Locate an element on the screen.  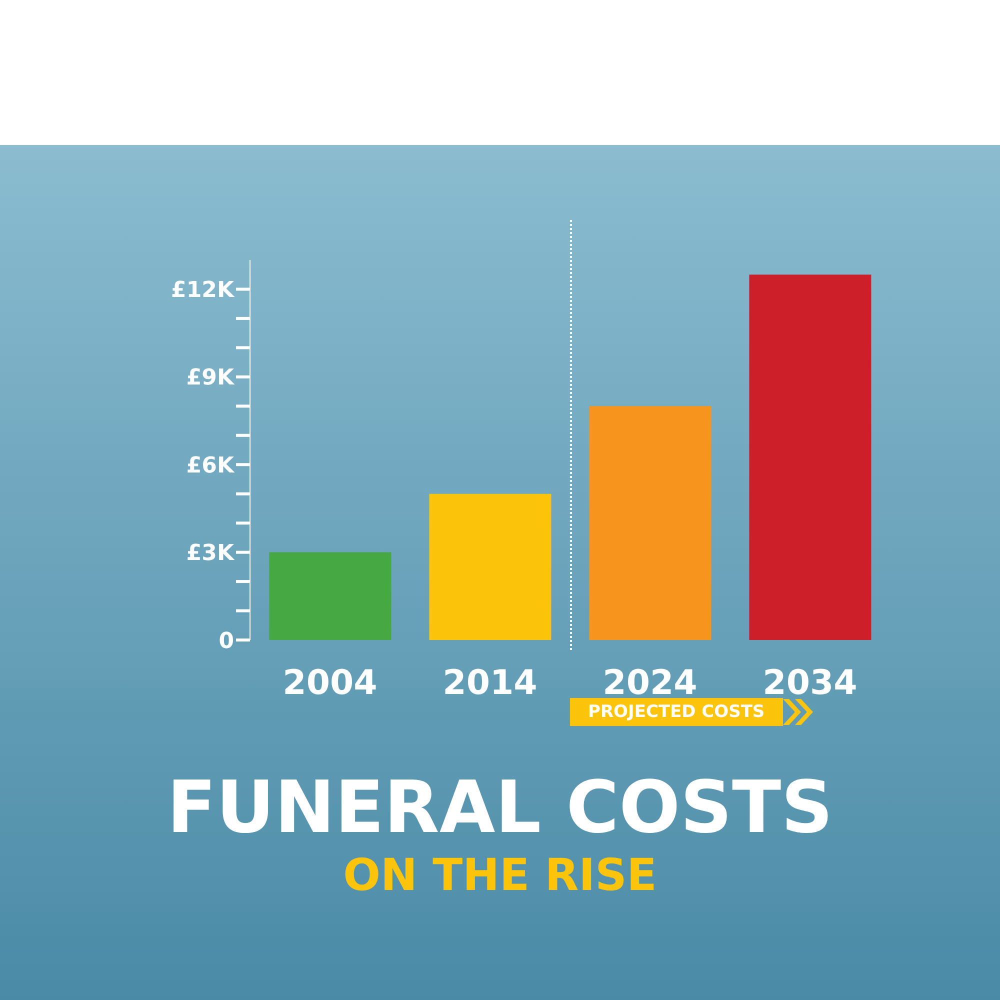
text: FUNERAL COSTS is located at coordinates (500, 807).